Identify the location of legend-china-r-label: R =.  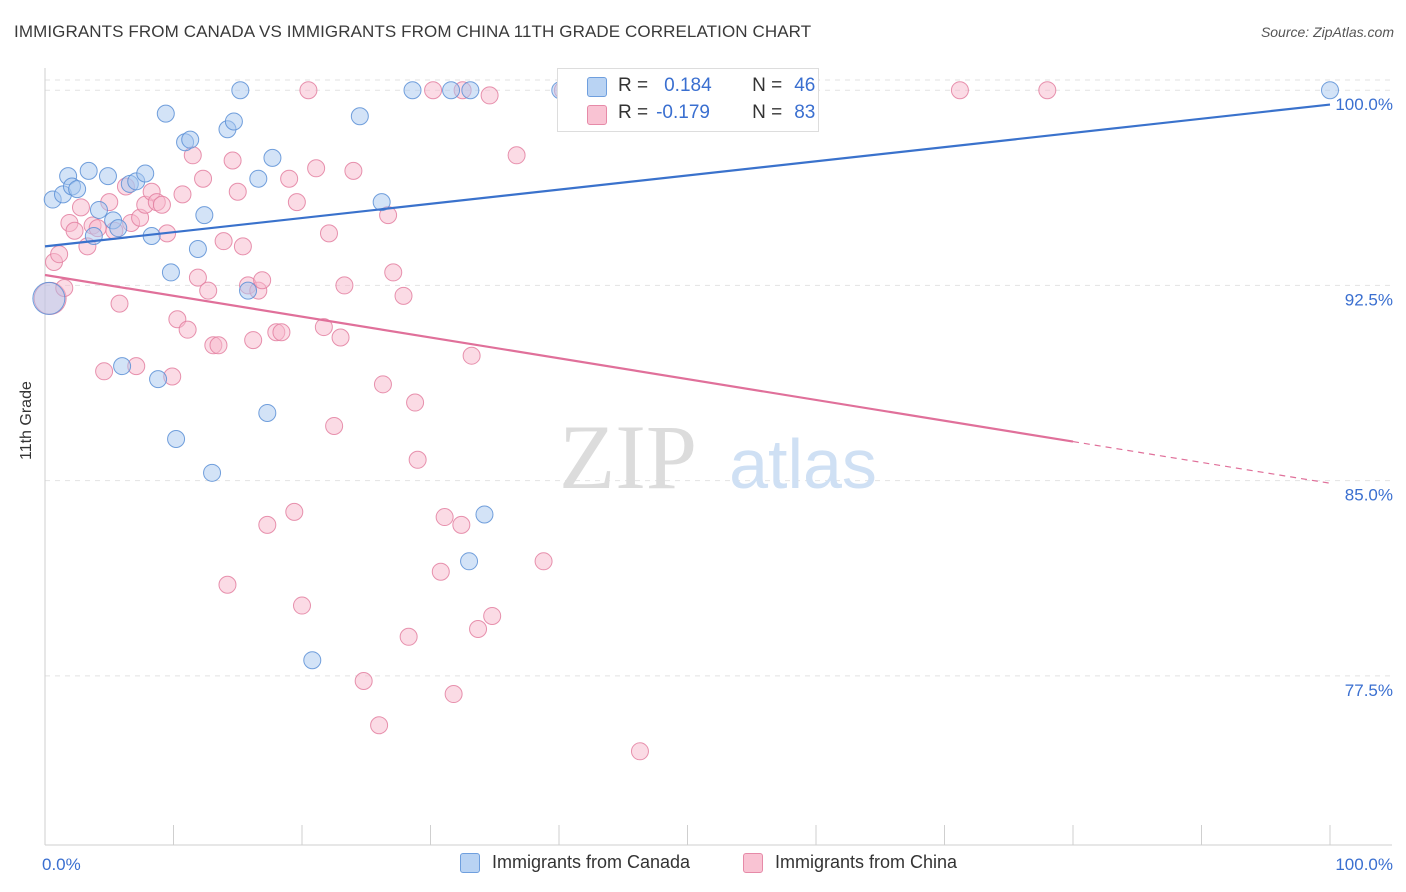
(633, 112).